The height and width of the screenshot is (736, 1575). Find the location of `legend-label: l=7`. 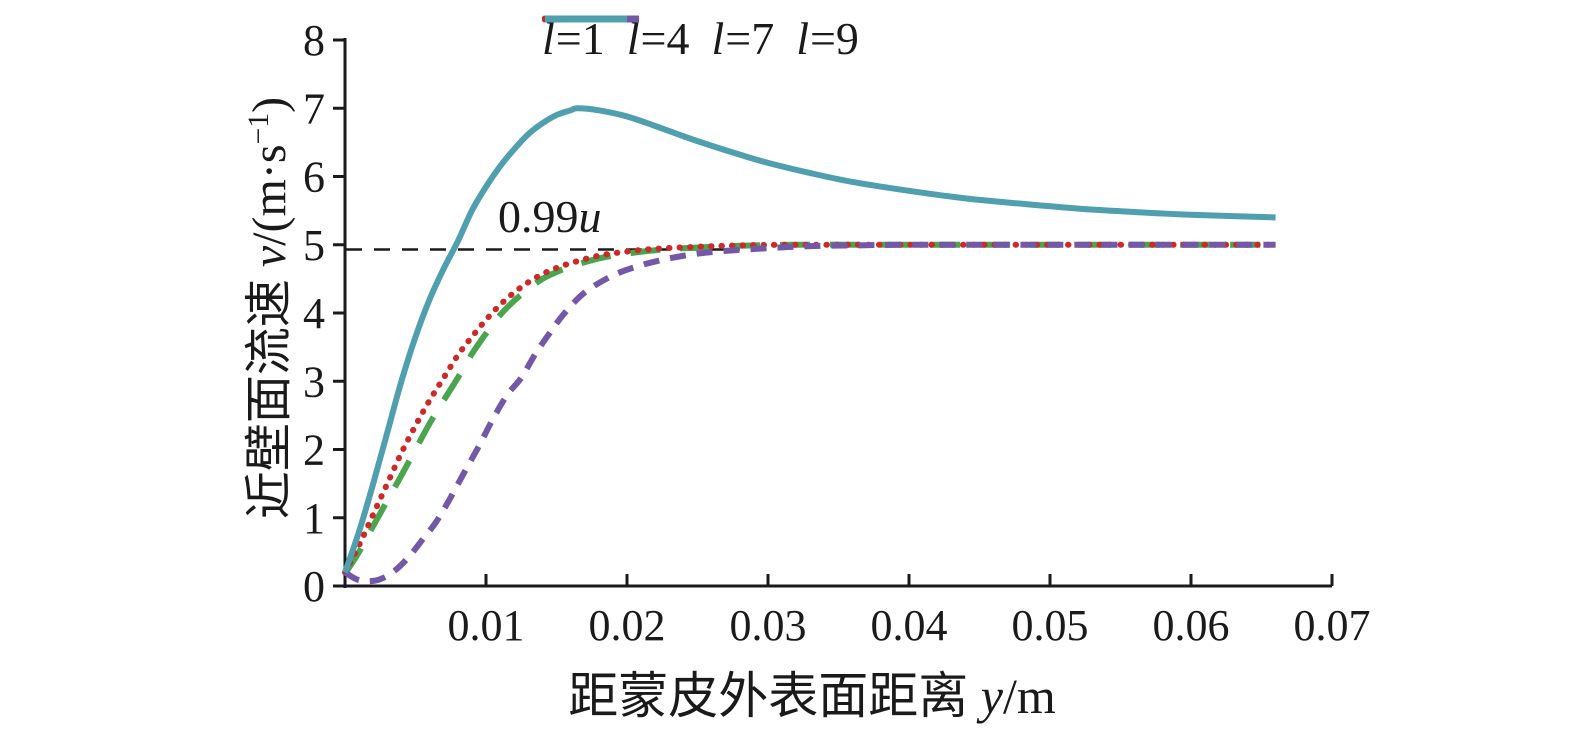

legend-label: l=7 is located at coordinates (742, 38).